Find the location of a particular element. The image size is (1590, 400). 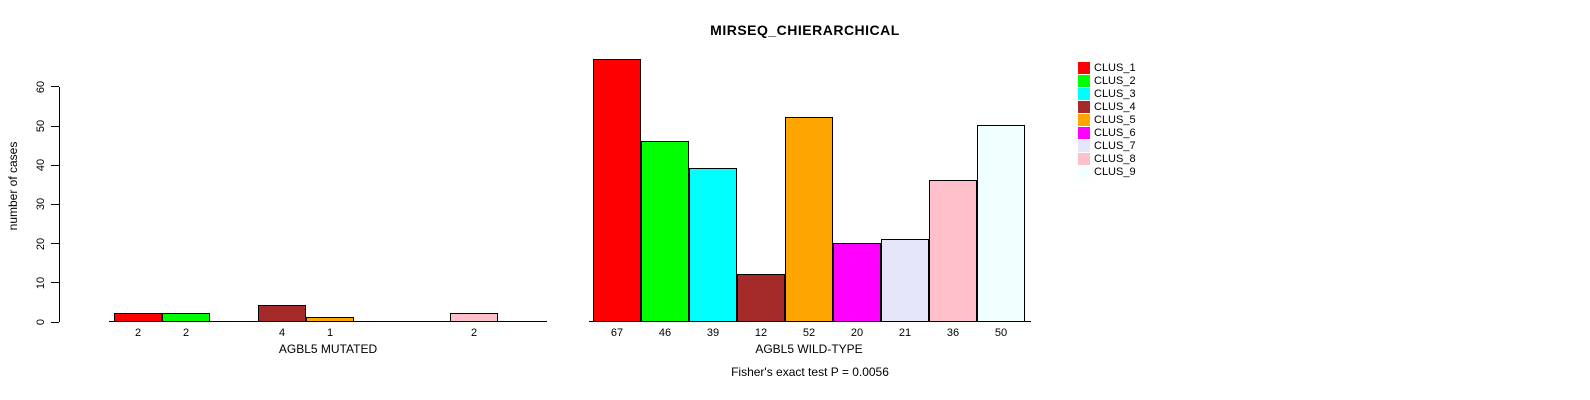

x-axis-label-wildtype: AGBL5 WILD-TYPE is located at coordinates (809, 349).